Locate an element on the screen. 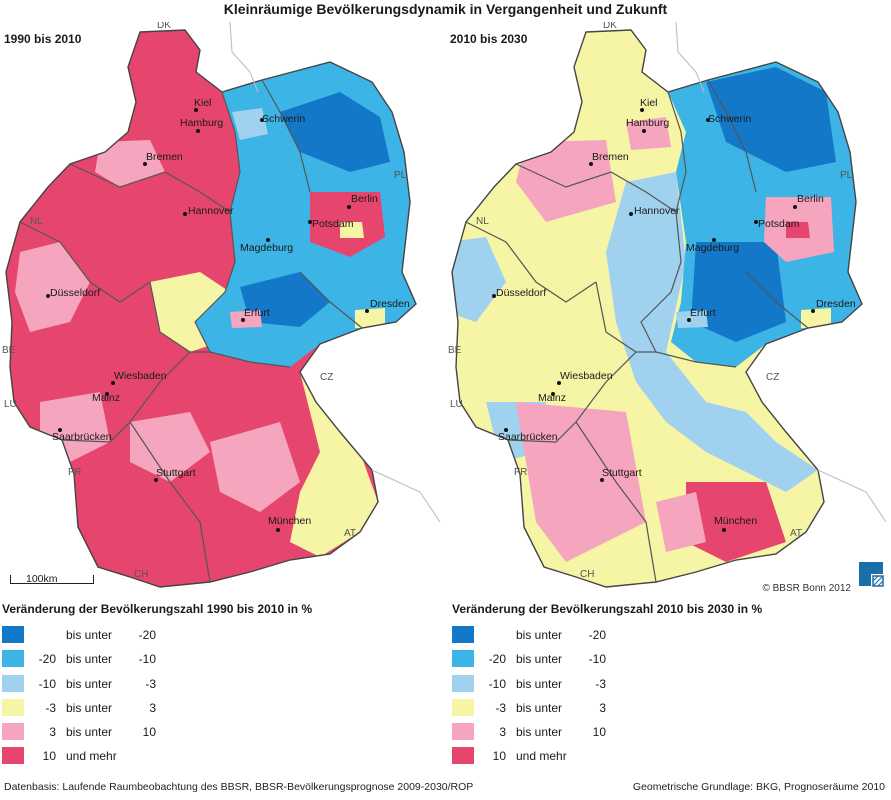  region-dresden is located at coordinates (816, 318).